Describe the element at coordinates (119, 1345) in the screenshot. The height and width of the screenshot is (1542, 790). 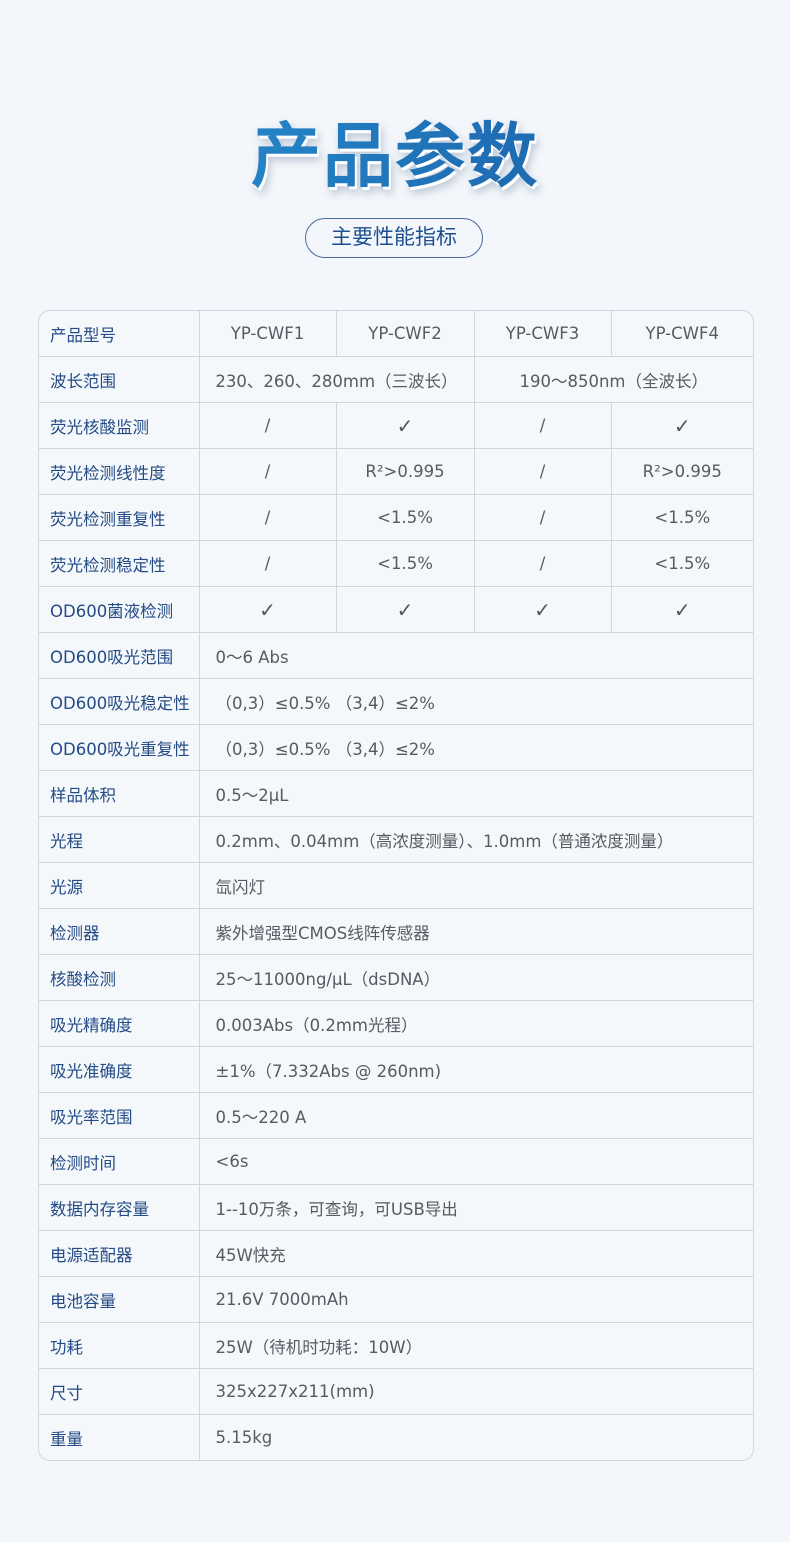
I see `row-label: 功耗` at that location.